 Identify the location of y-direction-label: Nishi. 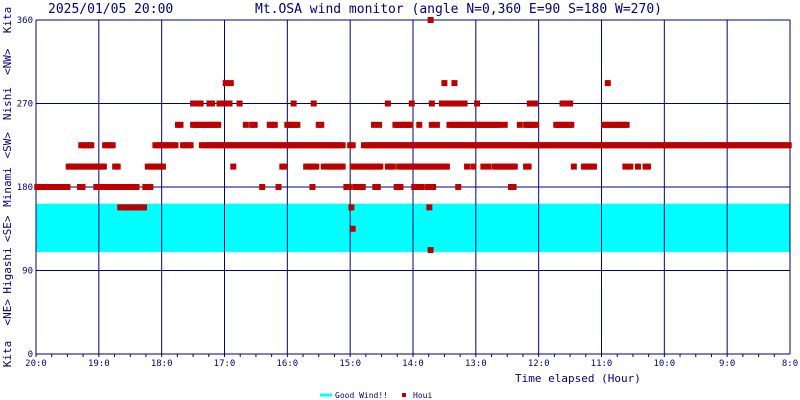
(7, 103).